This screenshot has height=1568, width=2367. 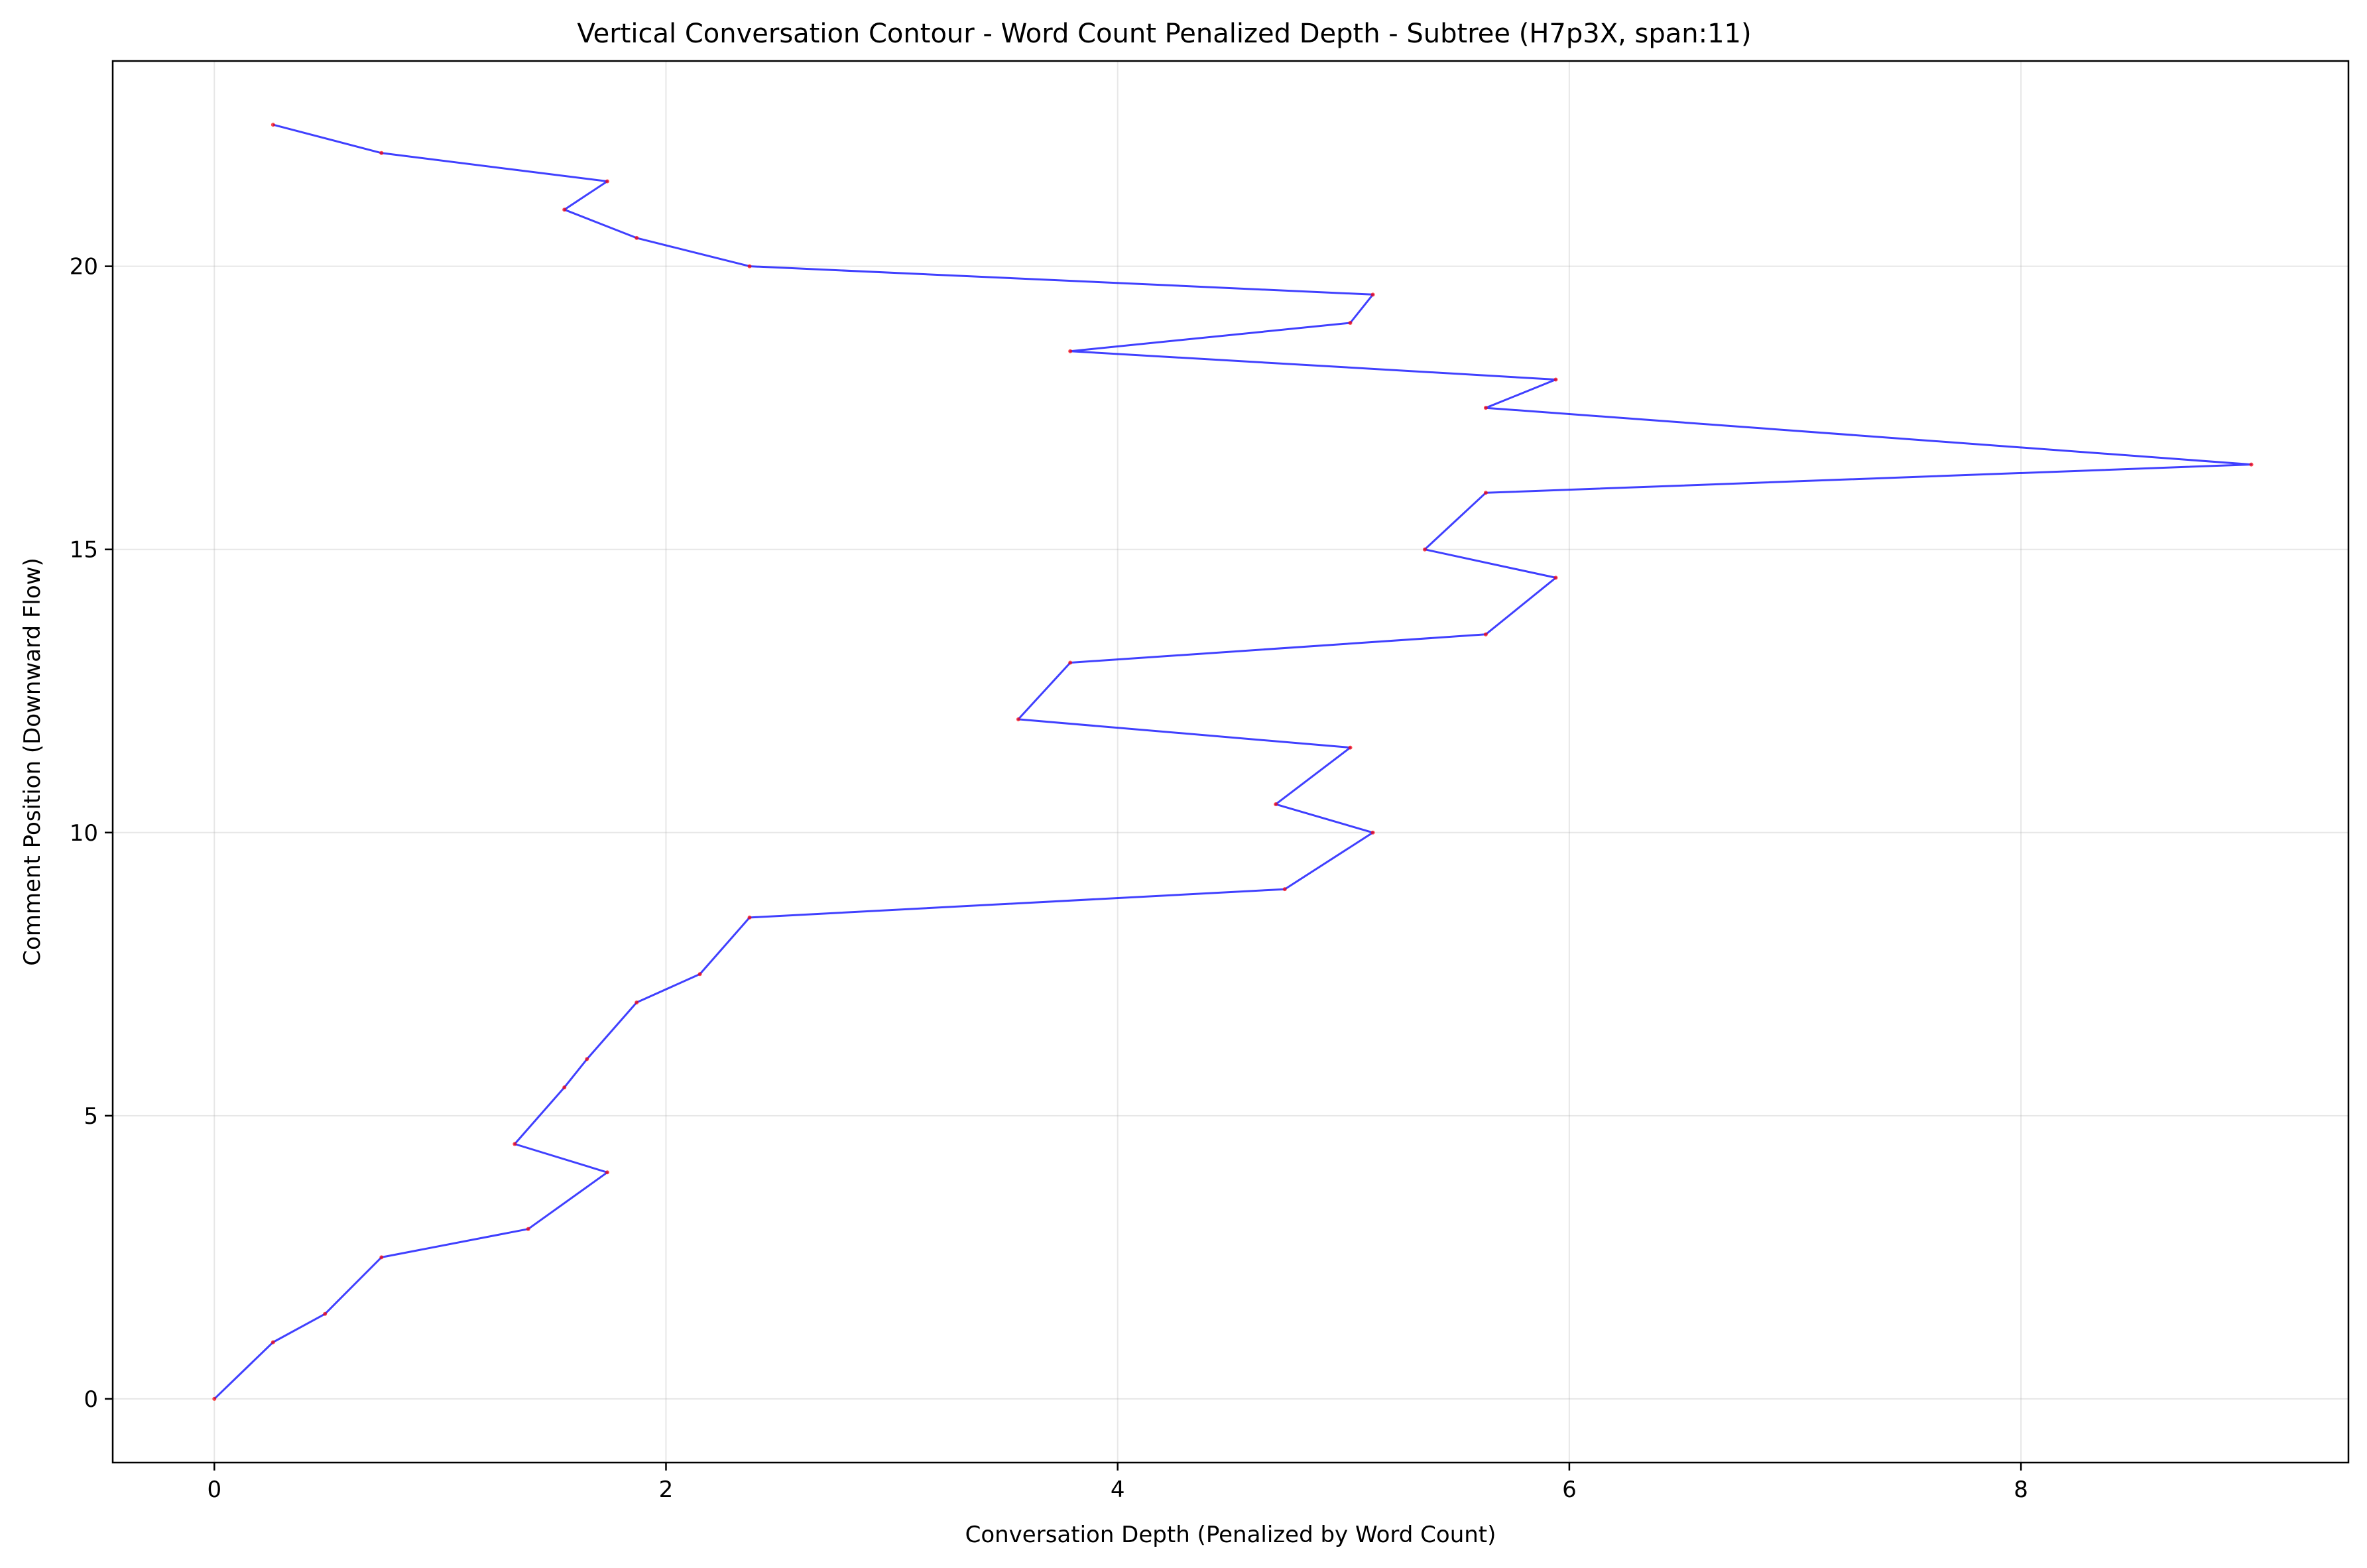 What do you see at coordinates (84, 833) in the screenshot?
I see `y-tick-label: 10` at bounding box center [84, 833].